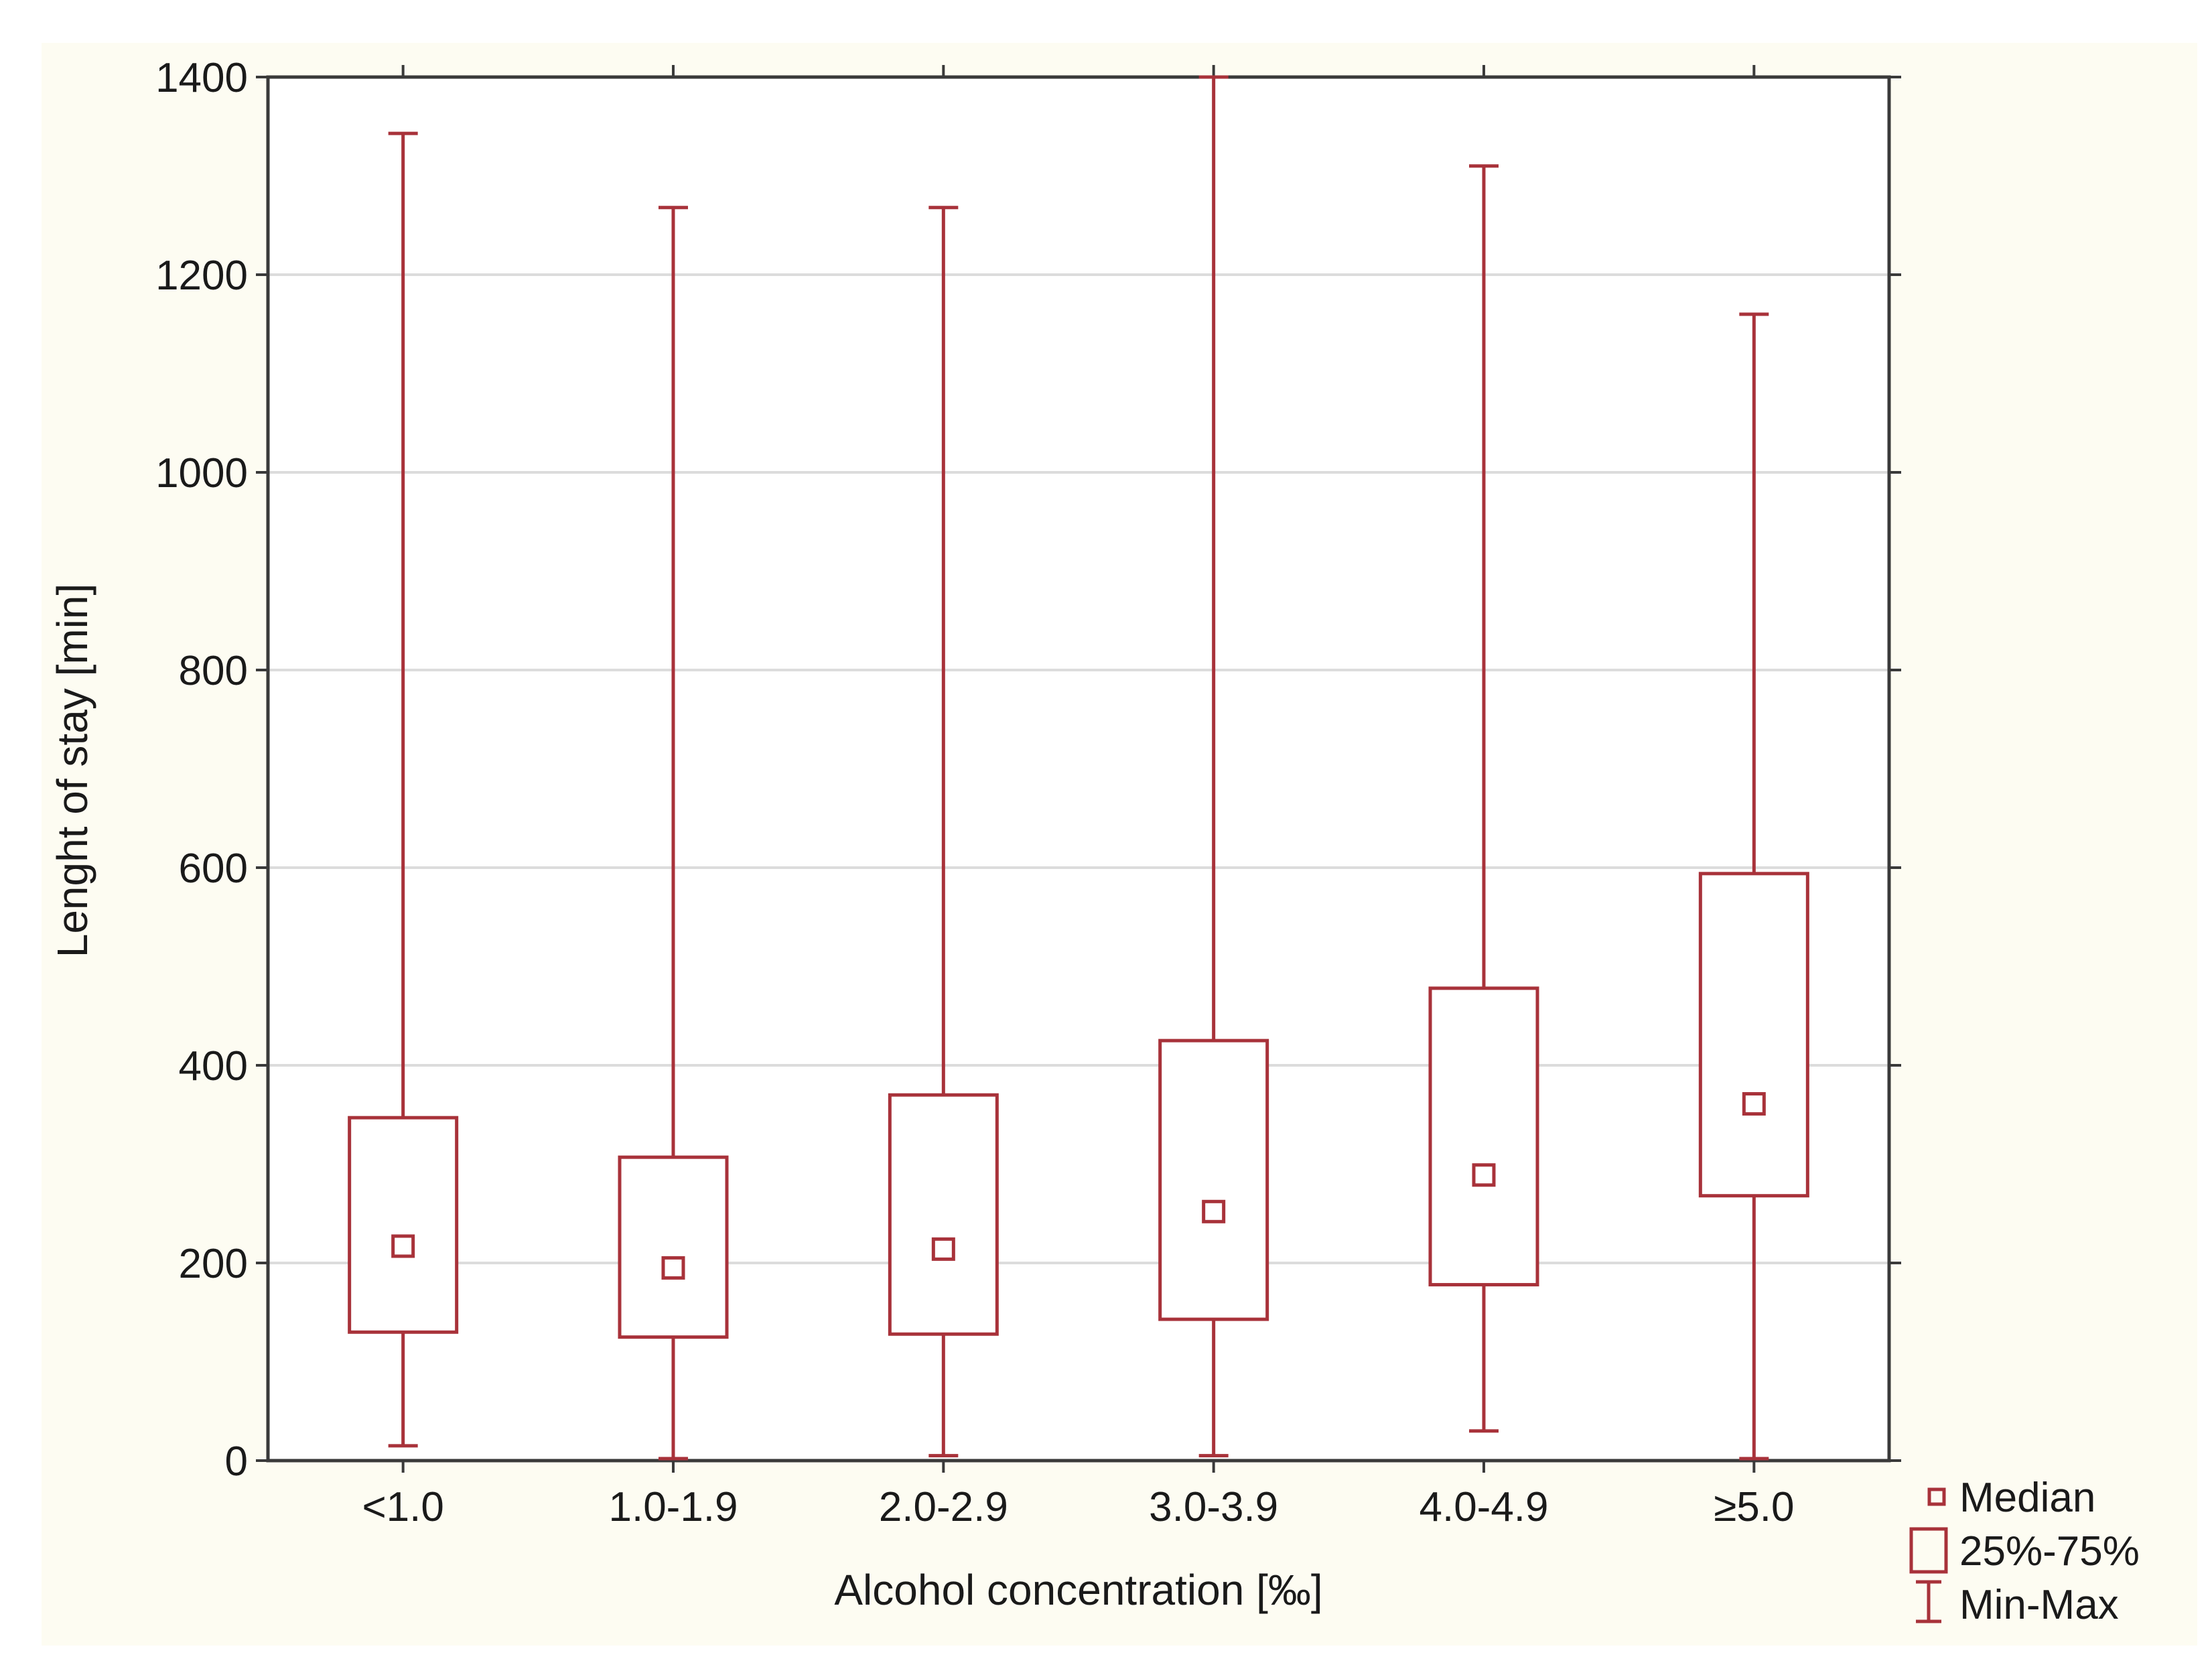 The width and height of the screenshot is (2212, 1673). What do you see at coordinates (1754, 1507) in the screenshot?
I see `x-tick-label: ≥5.0` at bounding box center [1754, 1507].